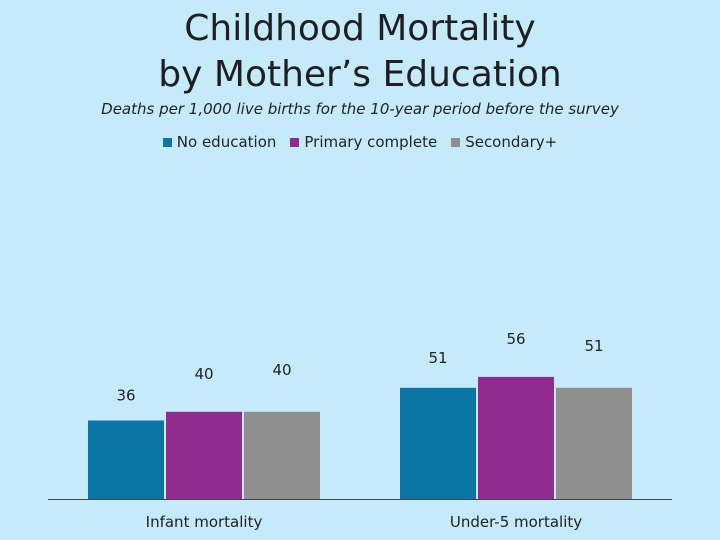  Describe the element at coordinates (360, 74) in the screenshot. I see `chart-title-line-2: by Mother’s Education` at that location.